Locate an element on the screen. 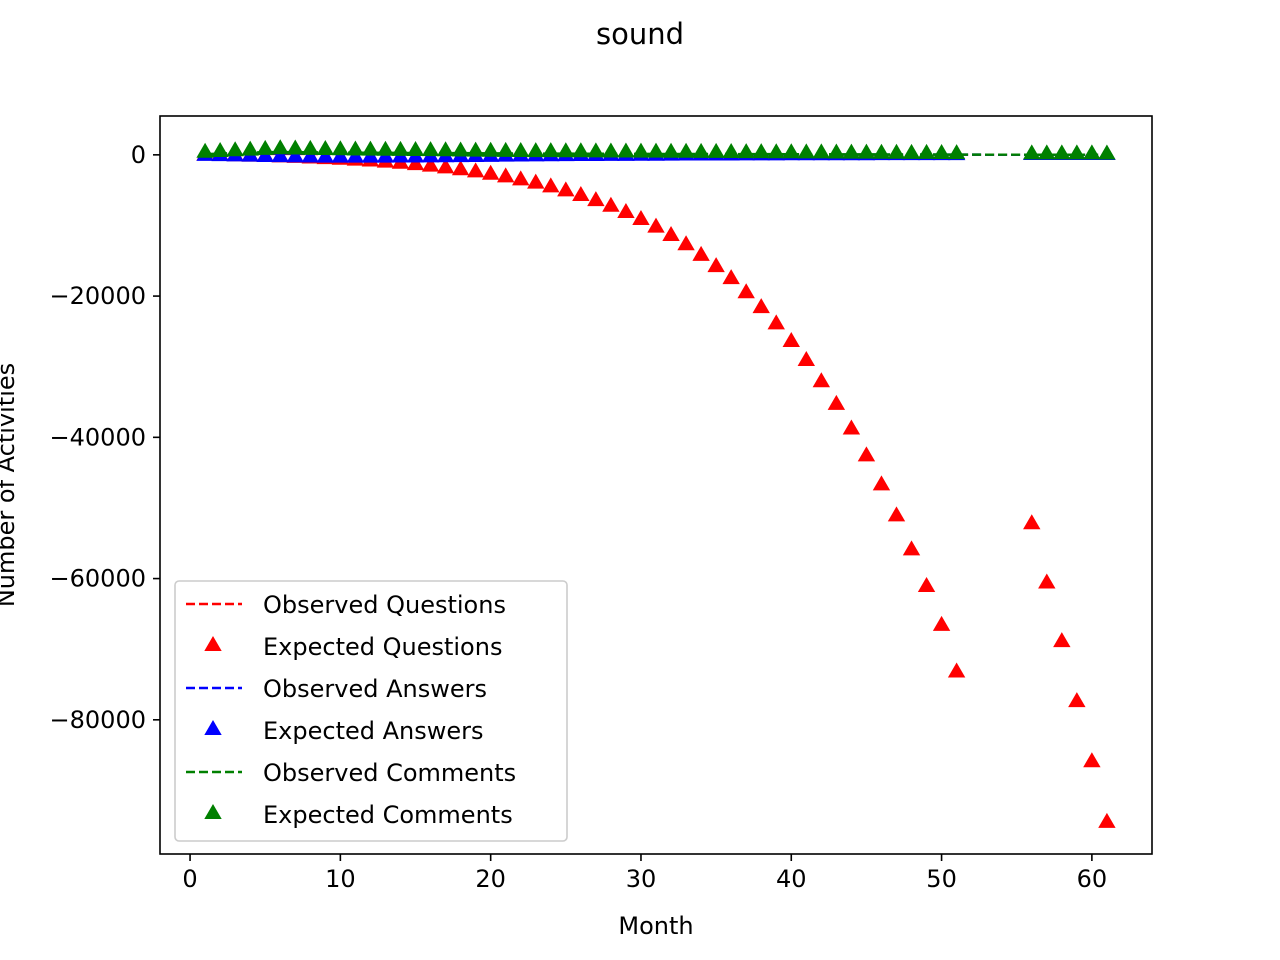 The width and height of the screenshot is (1280, 960). x-tick-label: 20 is located at coordinates (490, 879).